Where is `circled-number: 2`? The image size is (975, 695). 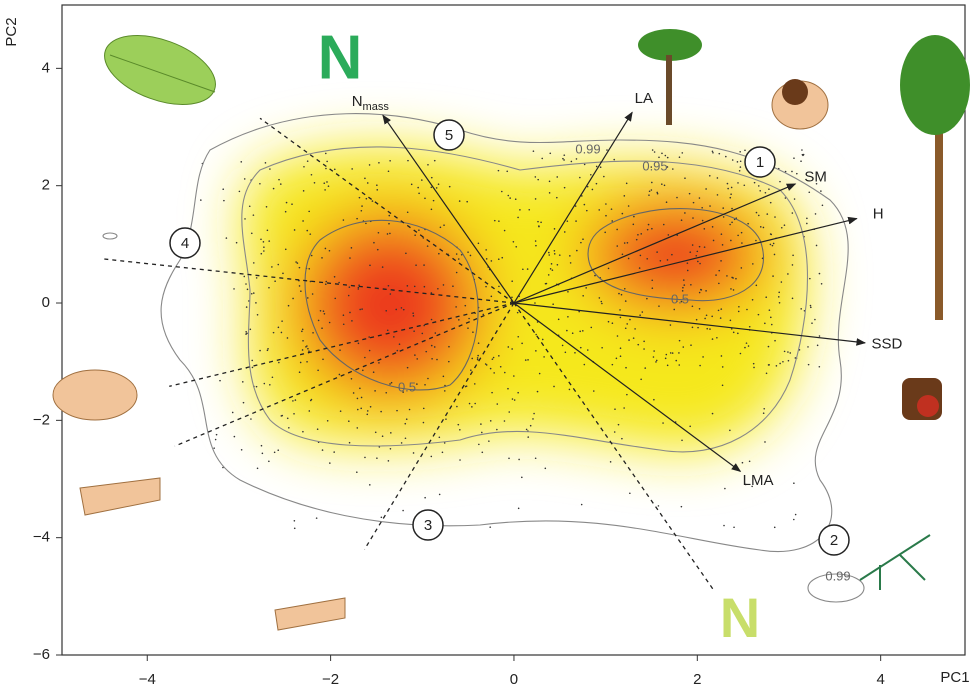
circled-number: 2 is located at coordinates (834, 540).